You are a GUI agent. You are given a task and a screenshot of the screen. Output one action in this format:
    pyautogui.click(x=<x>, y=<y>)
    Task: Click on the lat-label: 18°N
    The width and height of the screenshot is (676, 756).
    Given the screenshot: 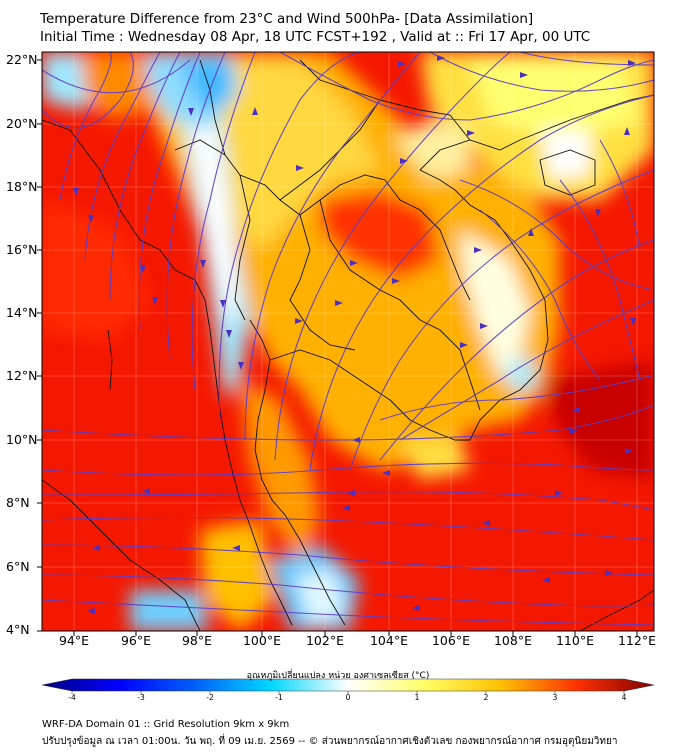 What is the action you would take?
    pyautogui.click(x=22, y=186)
    